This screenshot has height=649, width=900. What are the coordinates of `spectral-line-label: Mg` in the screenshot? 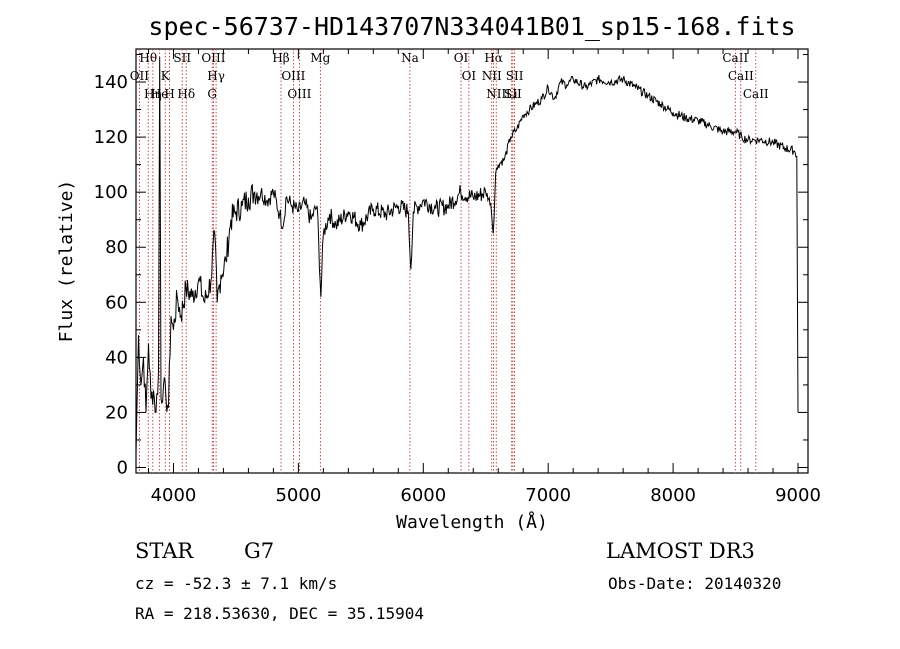 It's located at (320, 58).